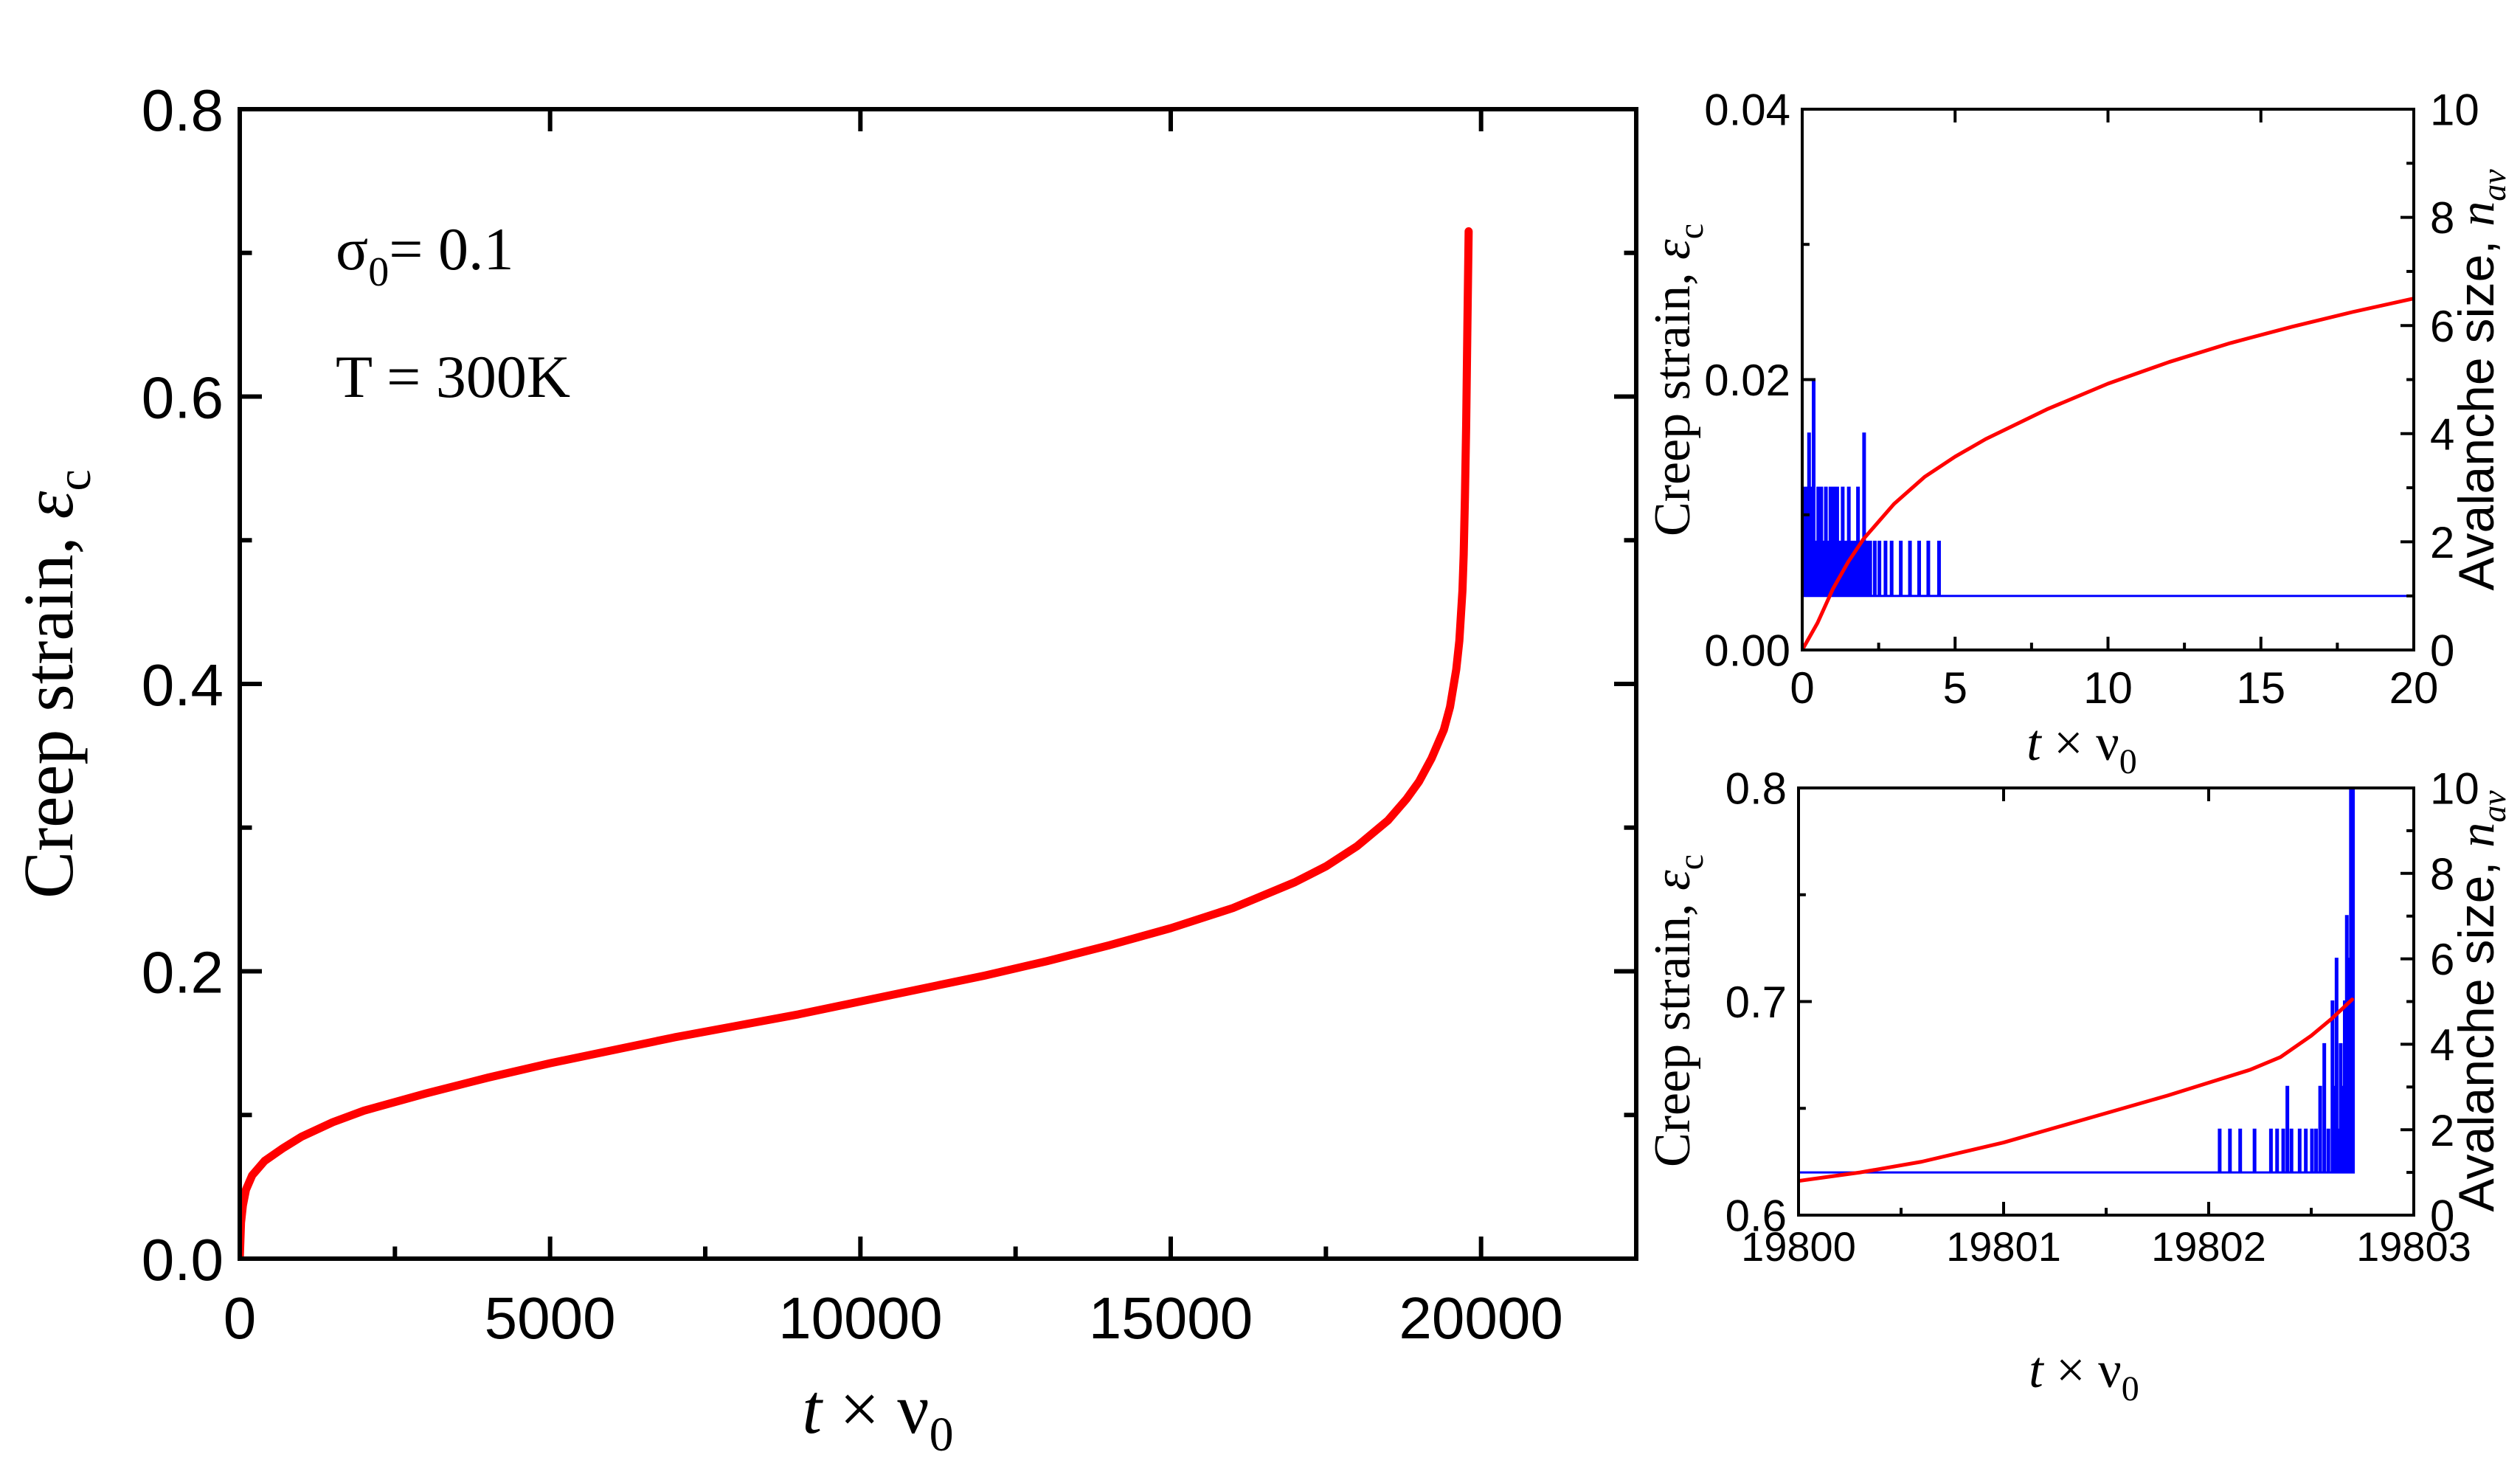  What do you see at coordinates (2077, 981) in the screenshot?
I see `inset_bottom-avalanche-line` at bounding box center [2077, 981].